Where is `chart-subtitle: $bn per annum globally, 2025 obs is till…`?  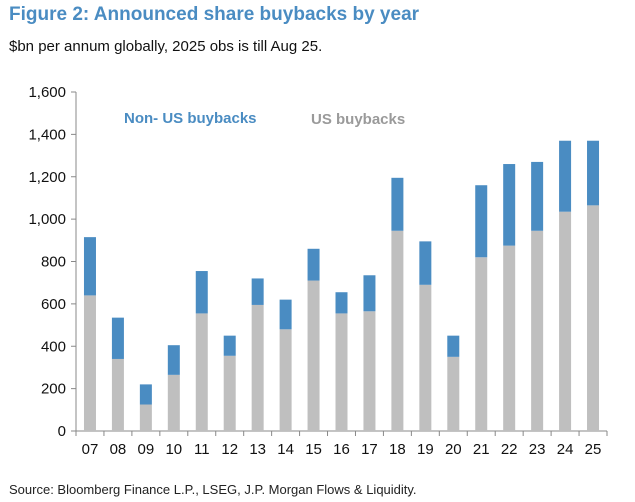
chart-subtitle: $bn per annum globally, 2025 obs is till… is located at coordinates (166, 46).